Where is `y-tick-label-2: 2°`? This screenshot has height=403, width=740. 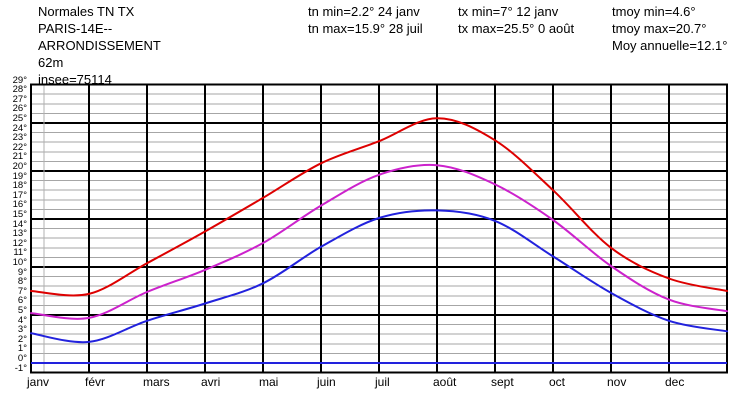
y-tick-label-2: 2° is located at coordinates (22, 339).